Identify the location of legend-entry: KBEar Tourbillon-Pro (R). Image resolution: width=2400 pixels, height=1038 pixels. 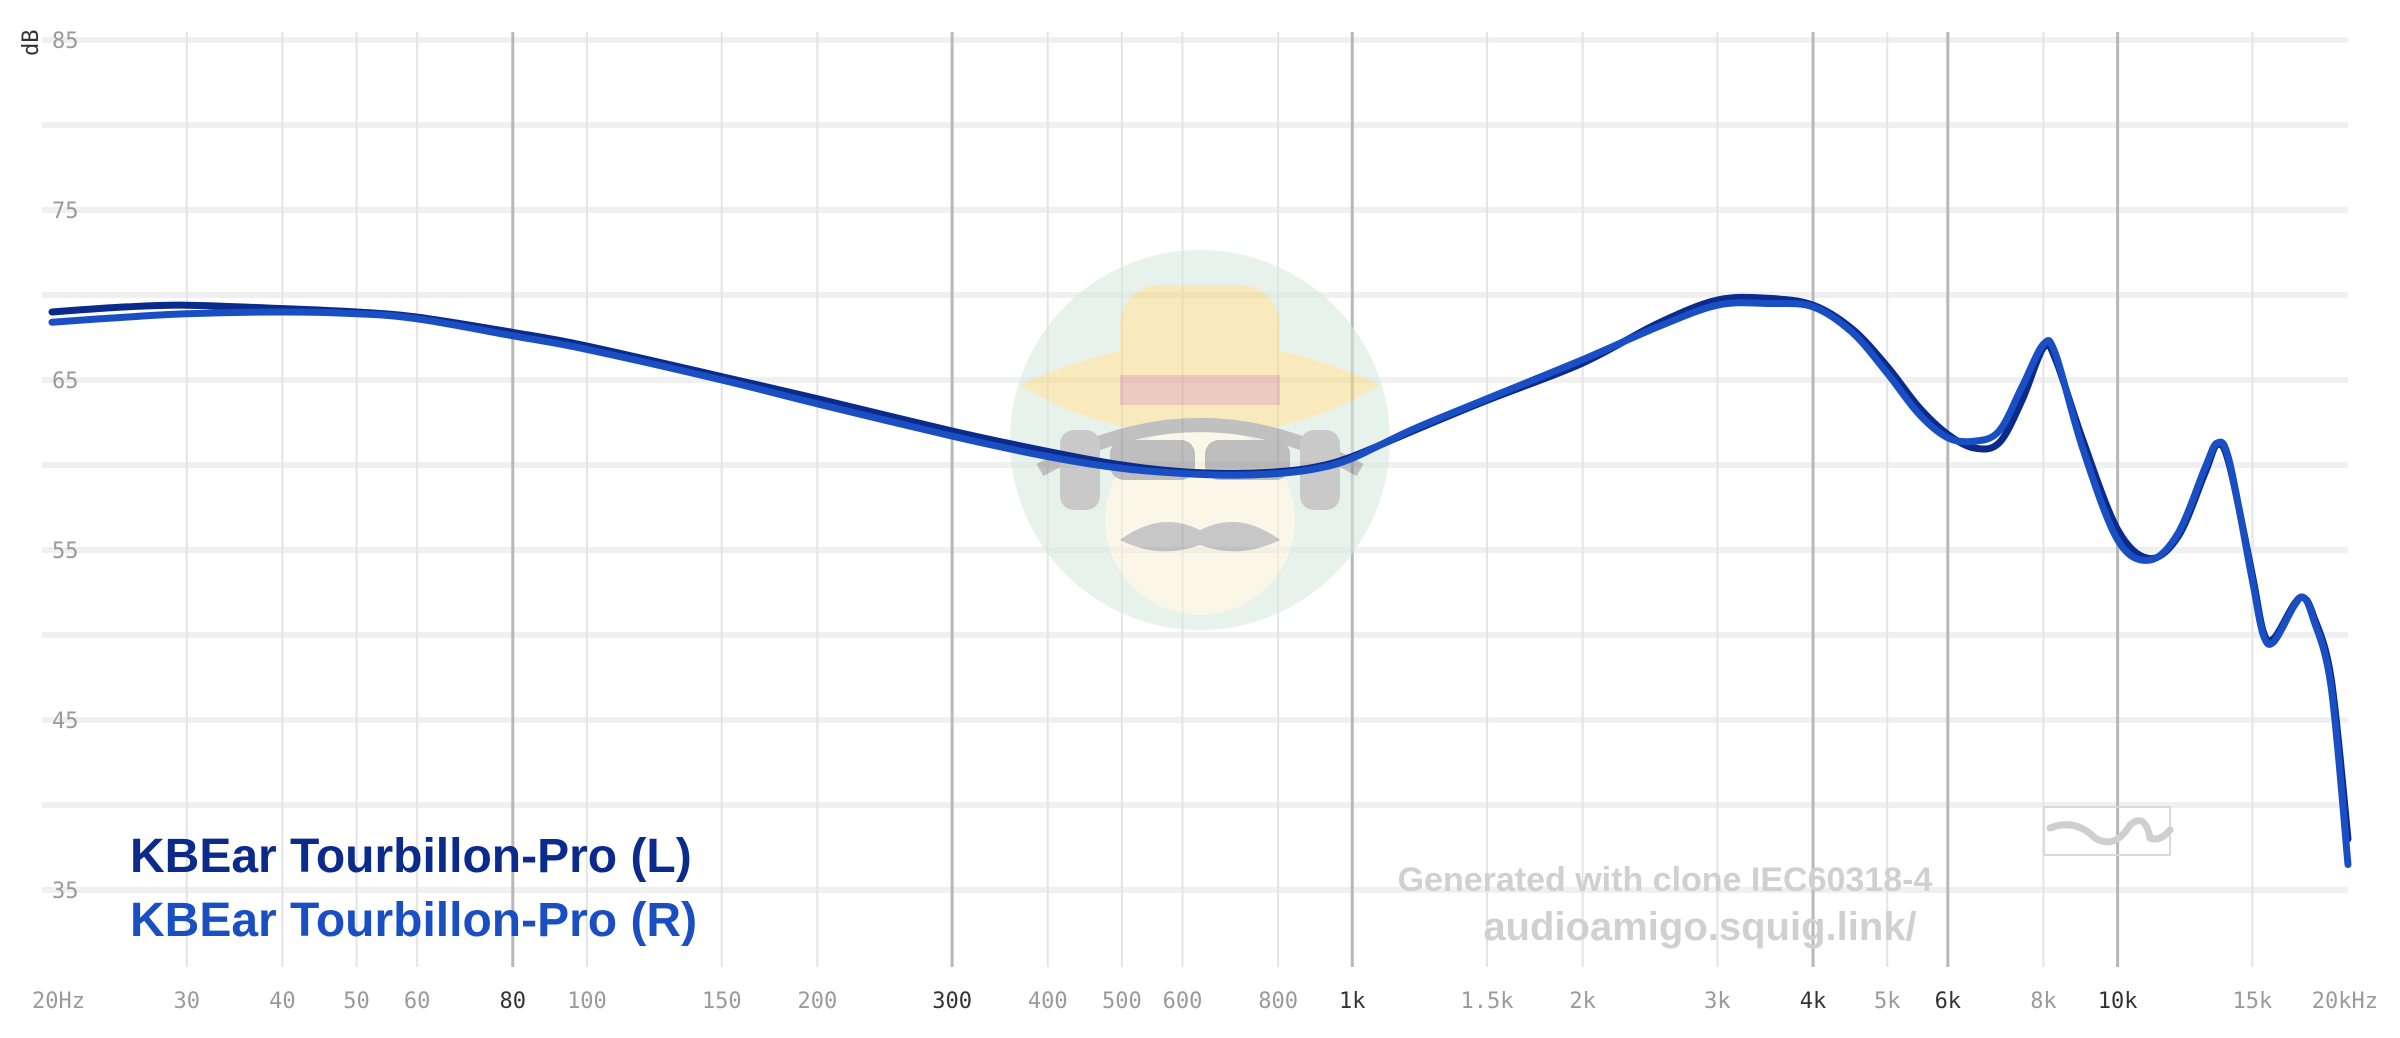
(413, 920).